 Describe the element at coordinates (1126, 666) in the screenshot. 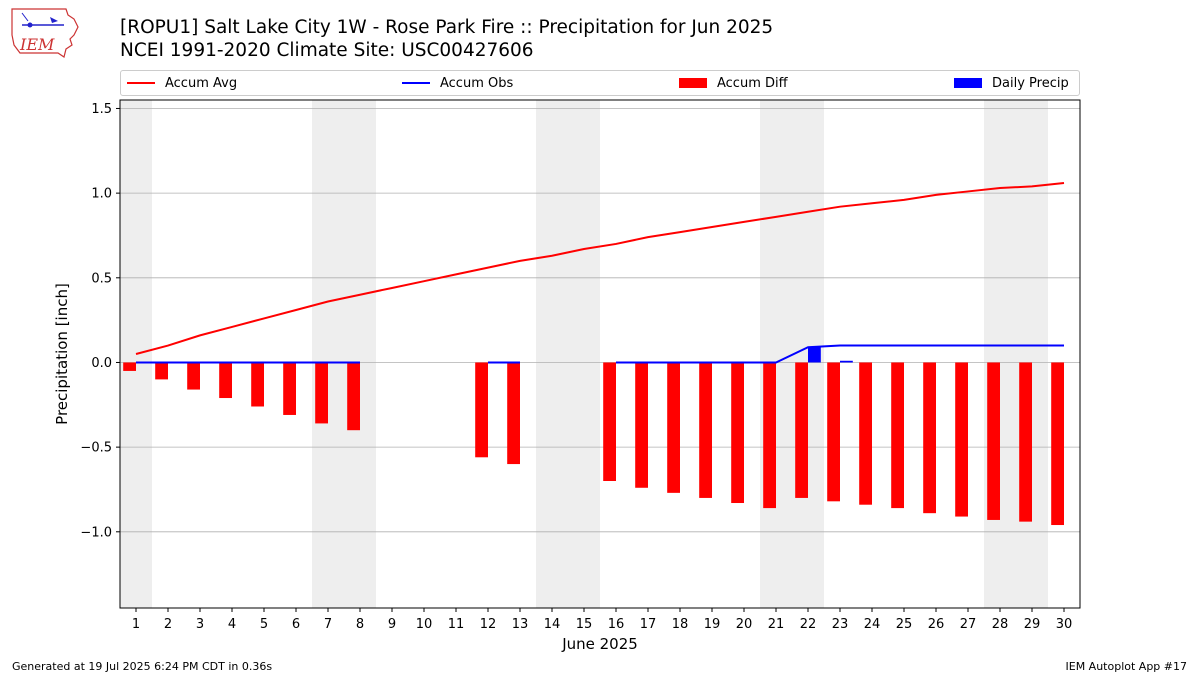

I see `footer-app: IEM Autoplot App #17` at that location.